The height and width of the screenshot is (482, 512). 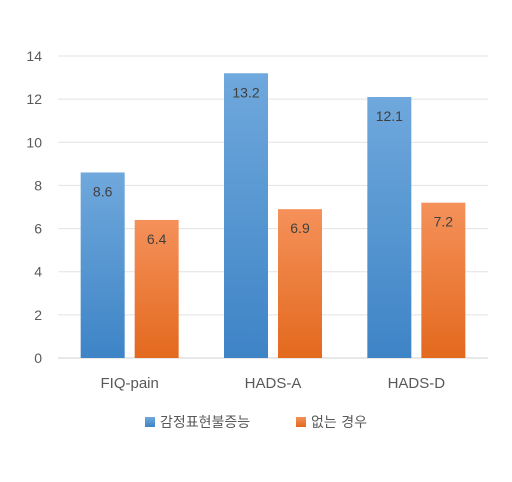 What do you see at coordinates (300, 228) in the screenshot?
I see `data-label: 6.9` at bounding box center [300, 228].